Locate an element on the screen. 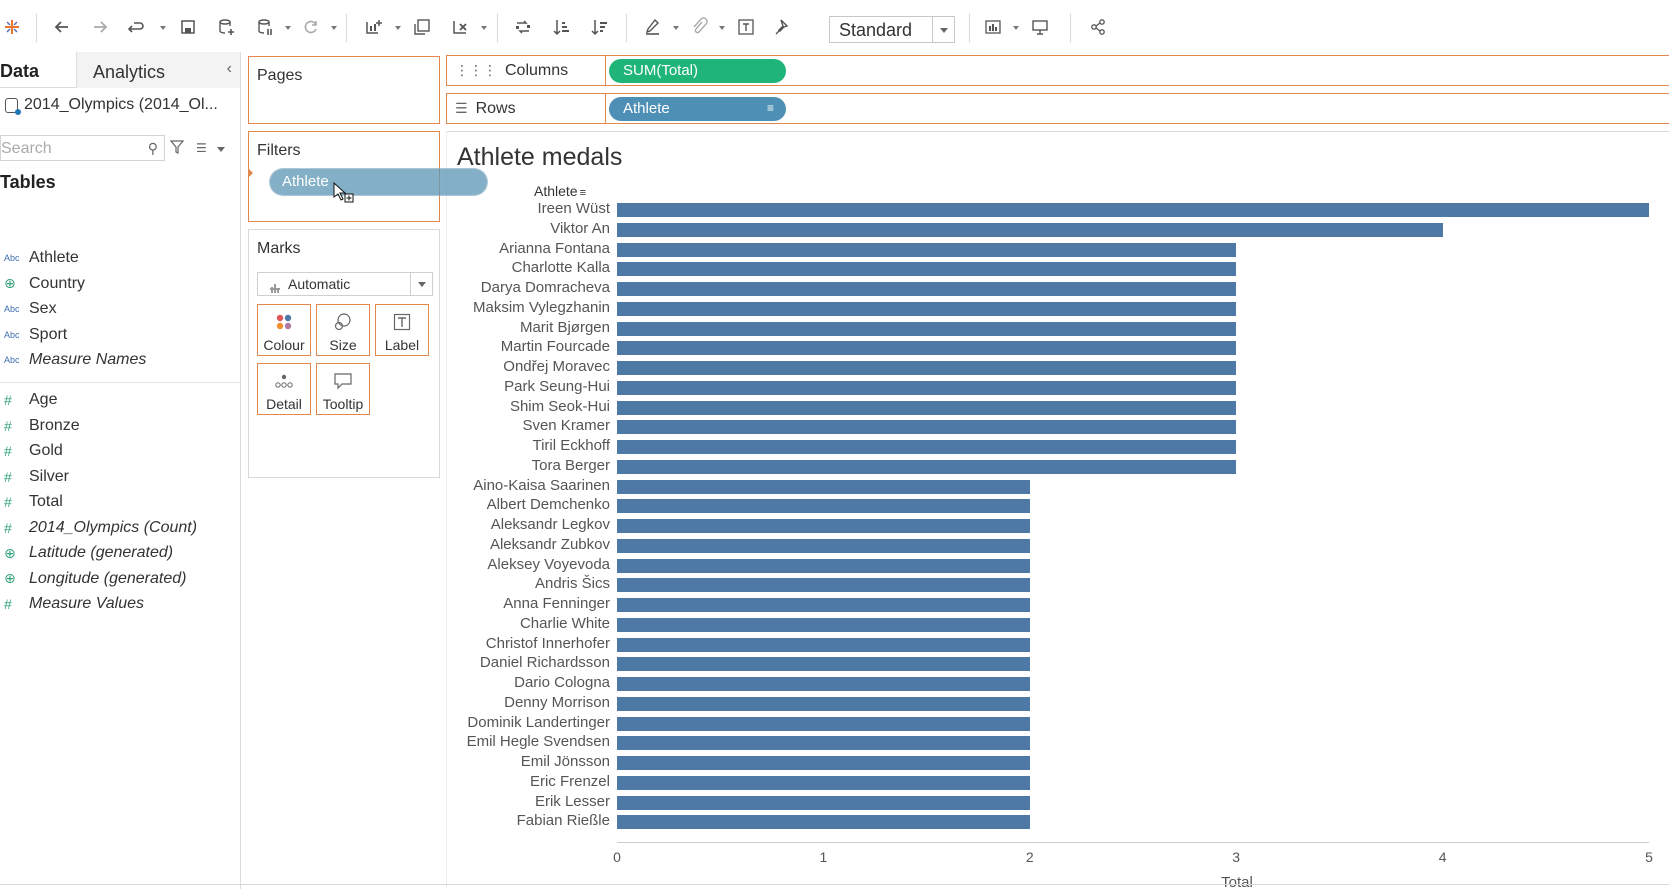 This screenshot has width=1669, height=889. row-label: Tiril Eckhoff is located at coordinates (571, 445).